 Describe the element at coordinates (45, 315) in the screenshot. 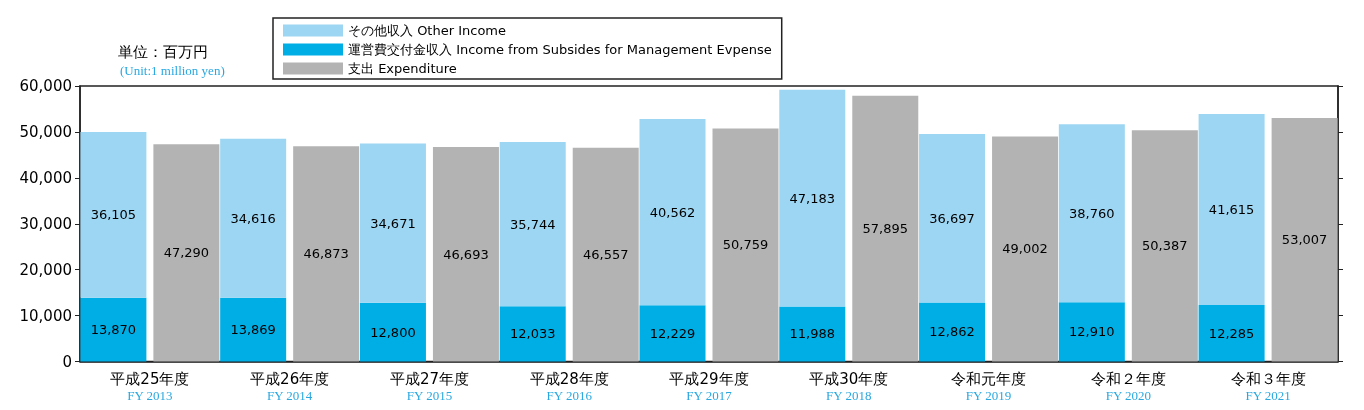

I see `y-tick-label: 10,000` at that location.